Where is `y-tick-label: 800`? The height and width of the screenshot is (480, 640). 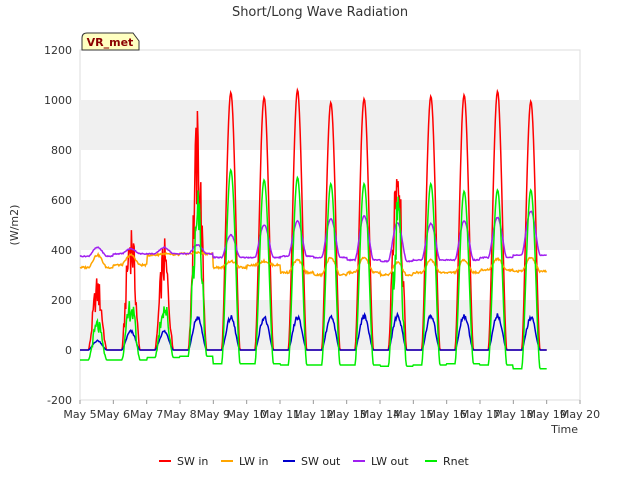
y-tick-label: 800 is located at coordinates (61, 150).